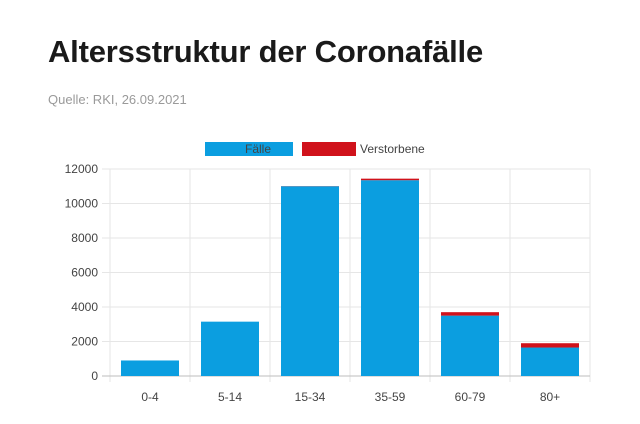 This screenshot has height=424, width=640. I want to click on page-title: Altersstruktur der Coronafälle, so click(265, 51).